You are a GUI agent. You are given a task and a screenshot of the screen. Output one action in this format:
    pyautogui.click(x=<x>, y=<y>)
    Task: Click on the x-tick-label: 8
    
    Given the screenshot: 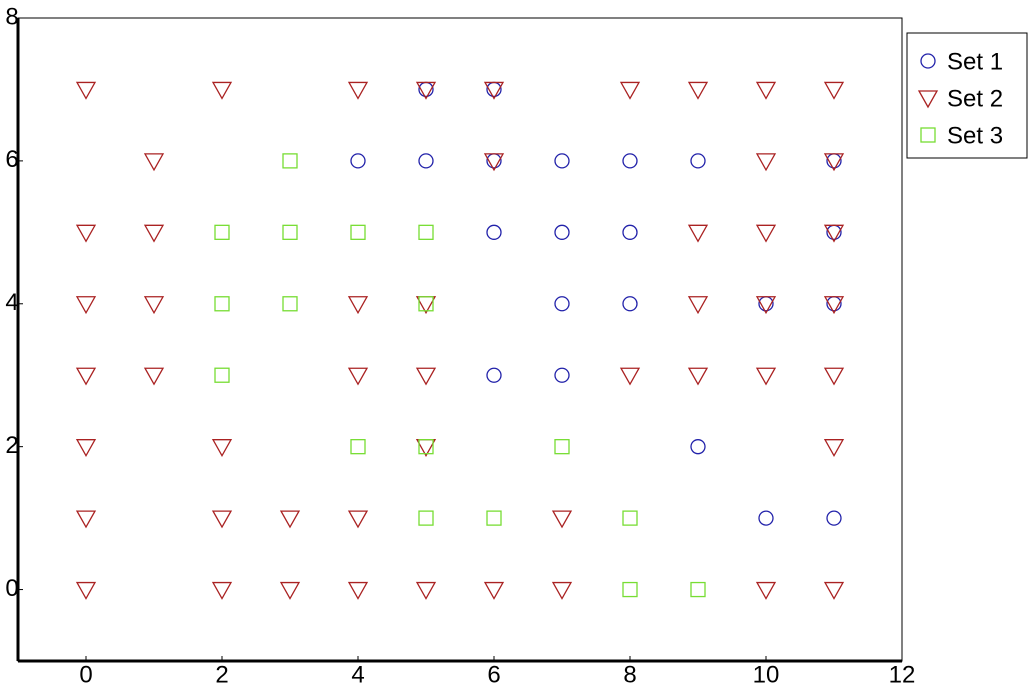 What is the action you would take?
    pyautogui.click(x=629, y=674)
    